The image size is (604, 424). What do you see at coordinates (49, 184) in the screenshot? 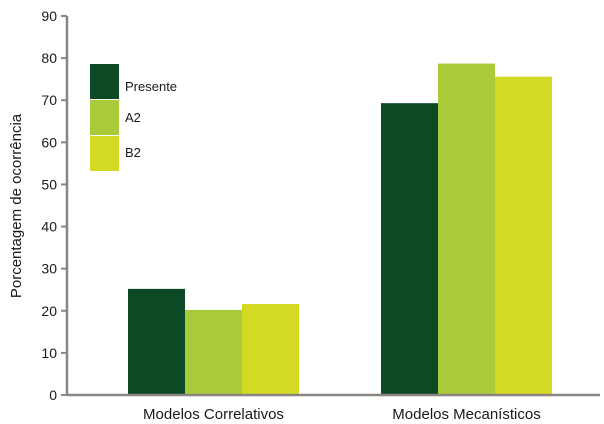
I see `y-tick-label: 50` at bounding box center [49, 184].